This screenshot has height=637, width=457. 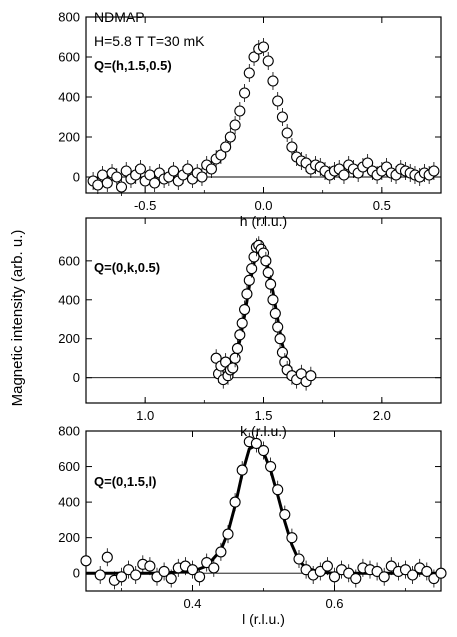 I want to click on x-tick-label: 0.0, so click(x=263, y=205).